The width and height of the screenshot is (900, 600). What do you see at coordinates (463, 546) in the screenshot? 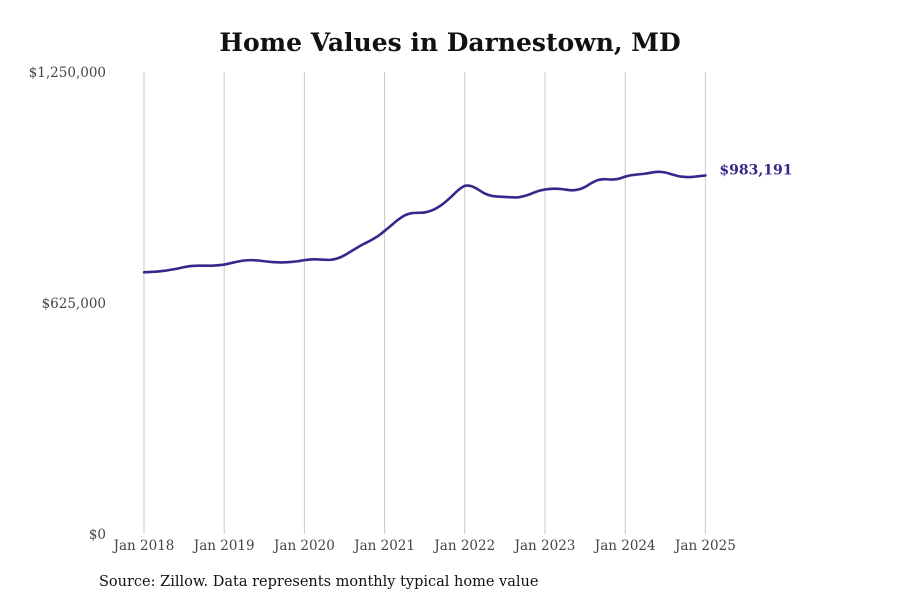
I see `x-tick-label: Jan 2022` at bounding box center [463, 546].